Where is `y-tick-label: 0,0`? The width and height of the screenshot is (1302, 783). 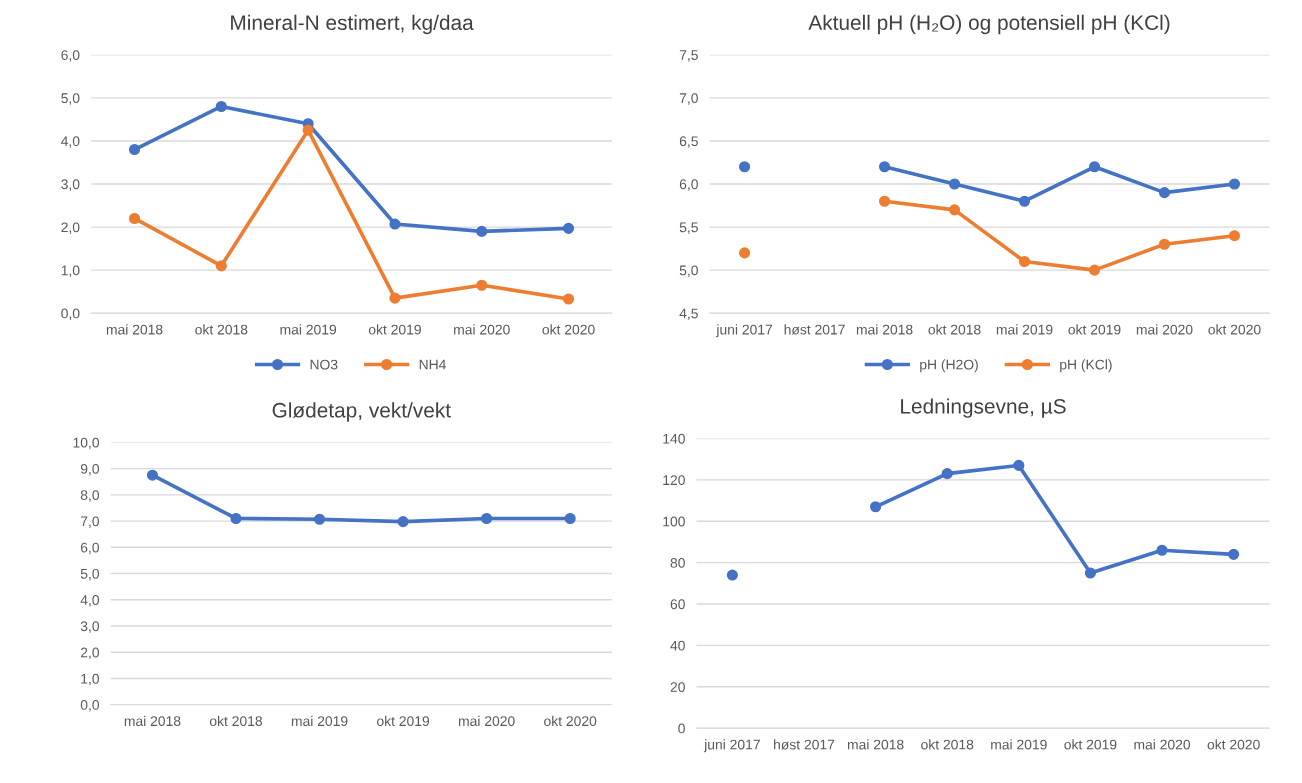 y-tick-label: 0,0 is located at coordinates (90, 706).